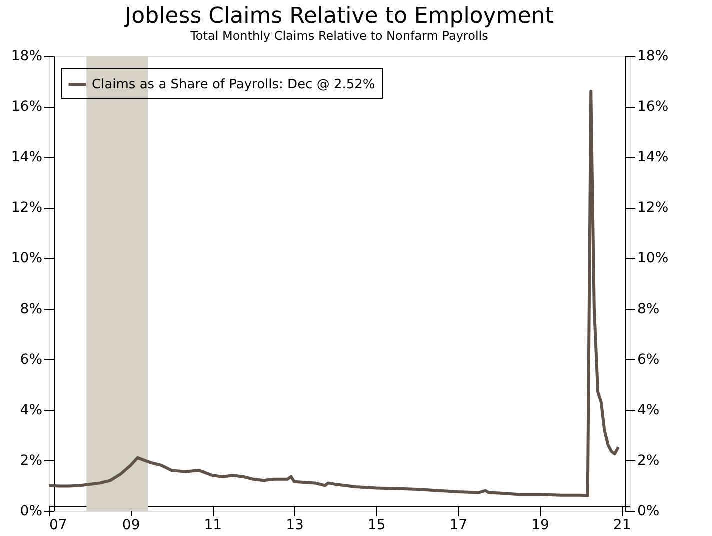  Describe the element at coordinates (653, 107) in the screenshot. I see `y2-tick-label: 16%` at that location.